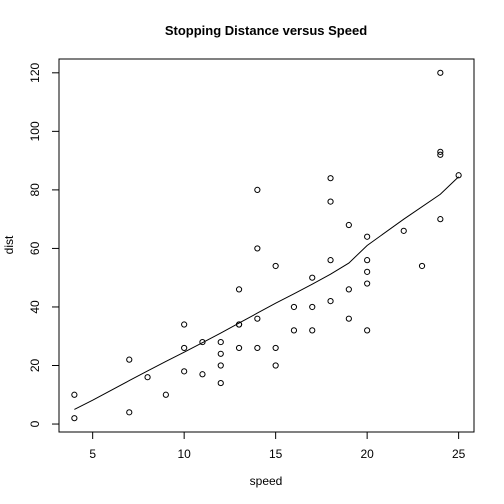  Describe the element at coordinates (276, 454) in the screenshot. I see `x-tick-label: 15` at that location.